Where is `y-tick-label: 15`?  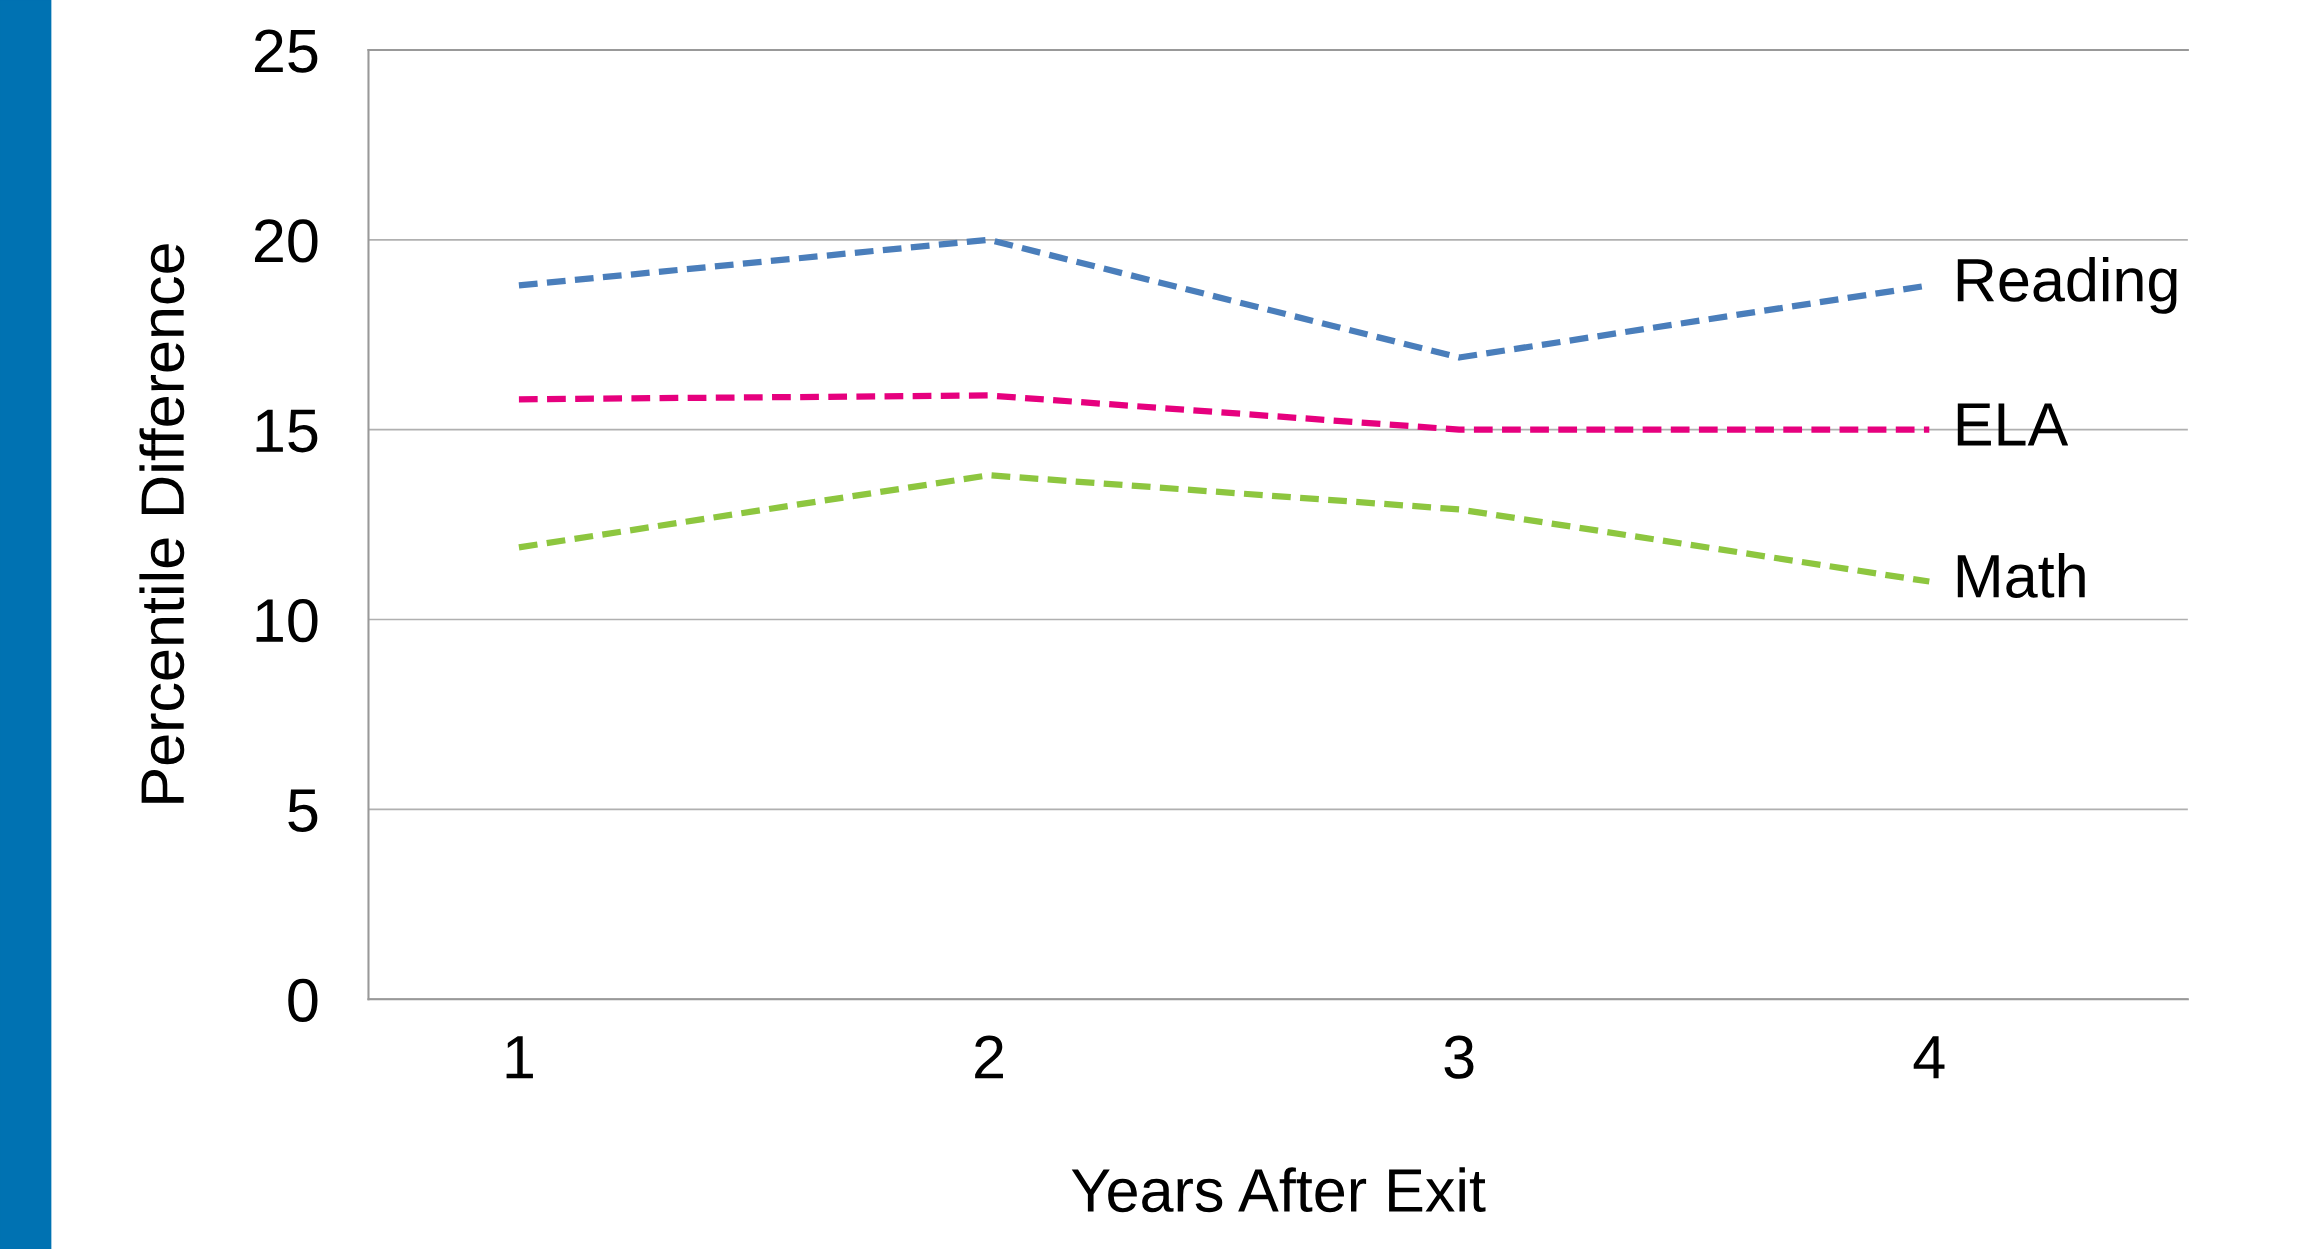
y-tick-label: 15 is located at coordinates (287, 431).